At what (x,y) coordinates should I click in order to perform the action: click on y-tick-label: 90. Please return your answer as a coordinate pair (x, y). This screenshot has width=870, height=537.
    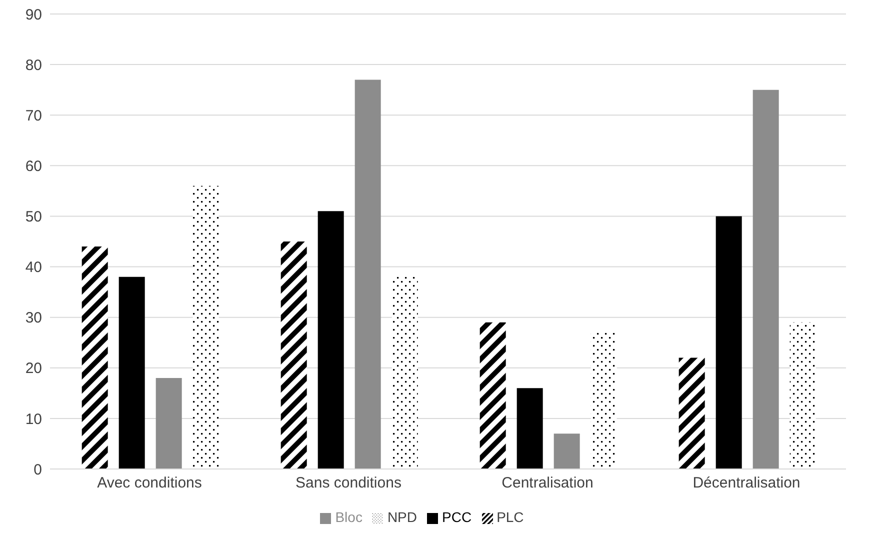
    Looking at the image, I should click on (33, 15).